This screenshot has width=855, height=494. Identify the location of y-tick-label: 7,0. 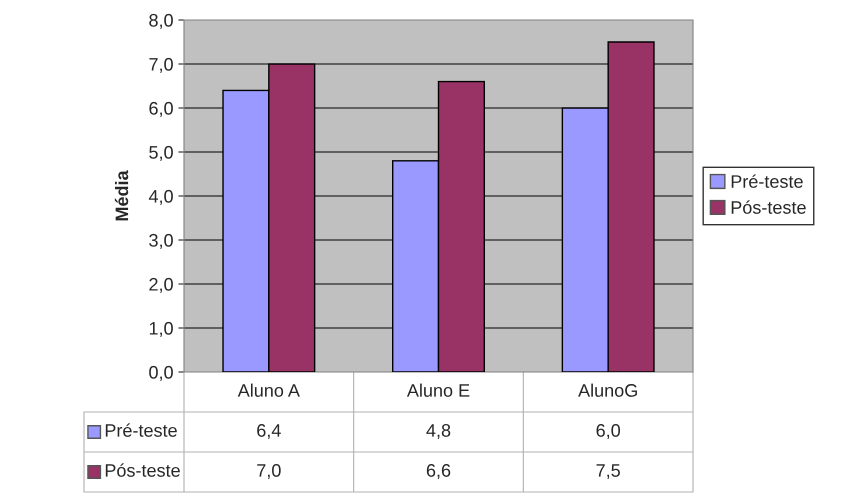
(161, 65).